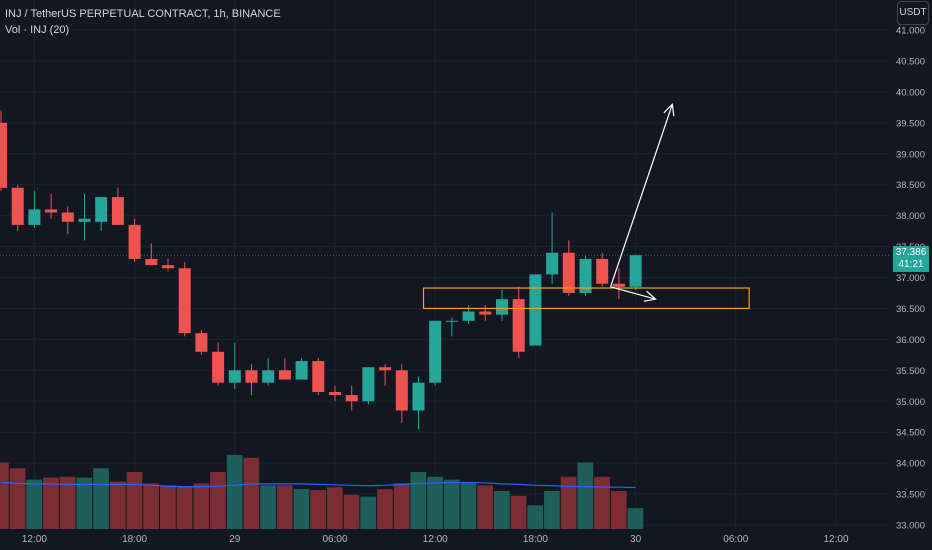  Describe the element at coordinates (911, 252) in the screenshot. I see `last-price-value: 37.386` at that location.